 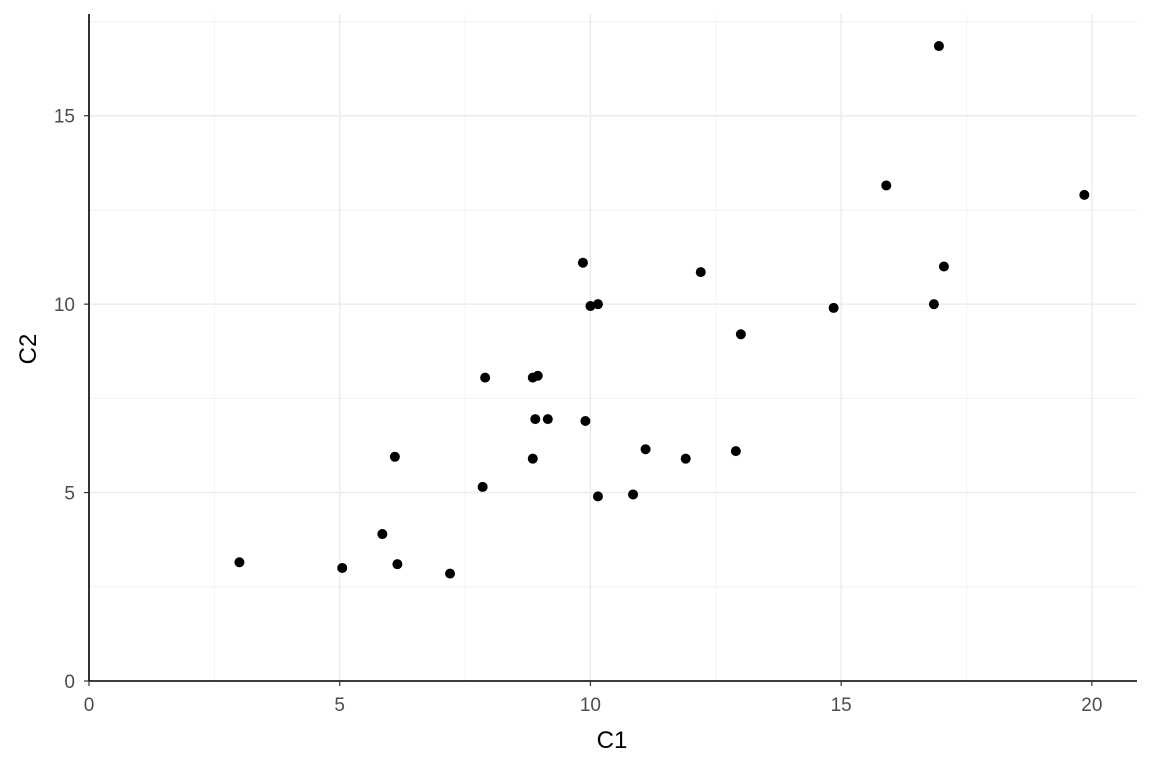 What do you see at coordinates (64, 117) in the screenshot?
I see `y-tick-label-3: 15` at bounding box center [64, 117].